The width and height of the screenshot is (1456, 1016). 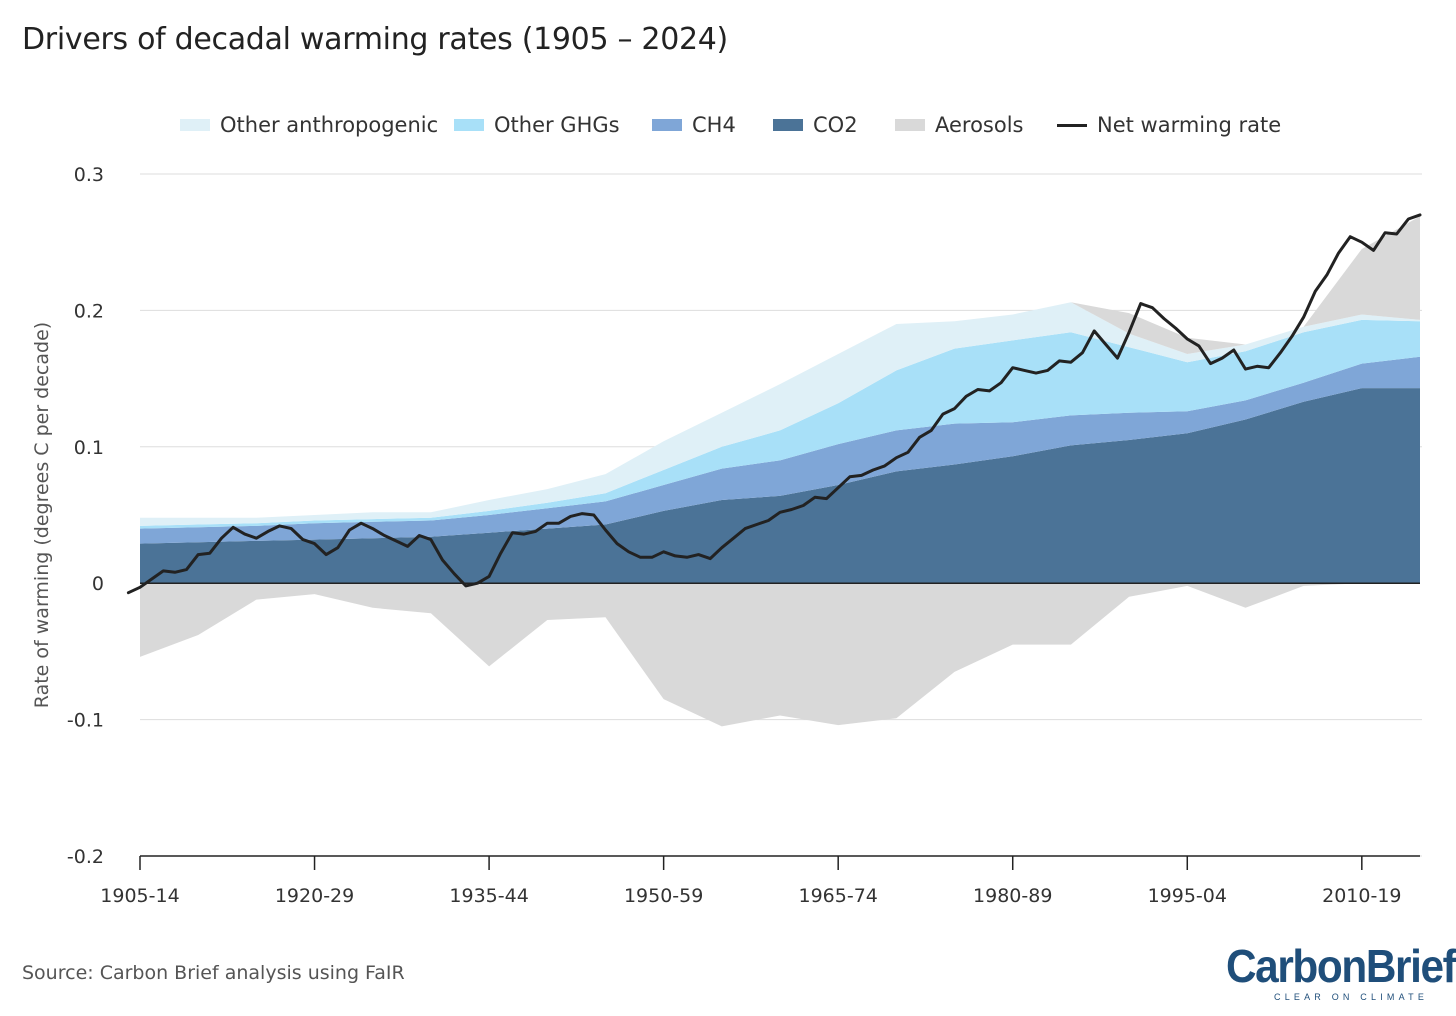 I want to click on x-tick-label: 1935-44, so click(x=488, y=896).